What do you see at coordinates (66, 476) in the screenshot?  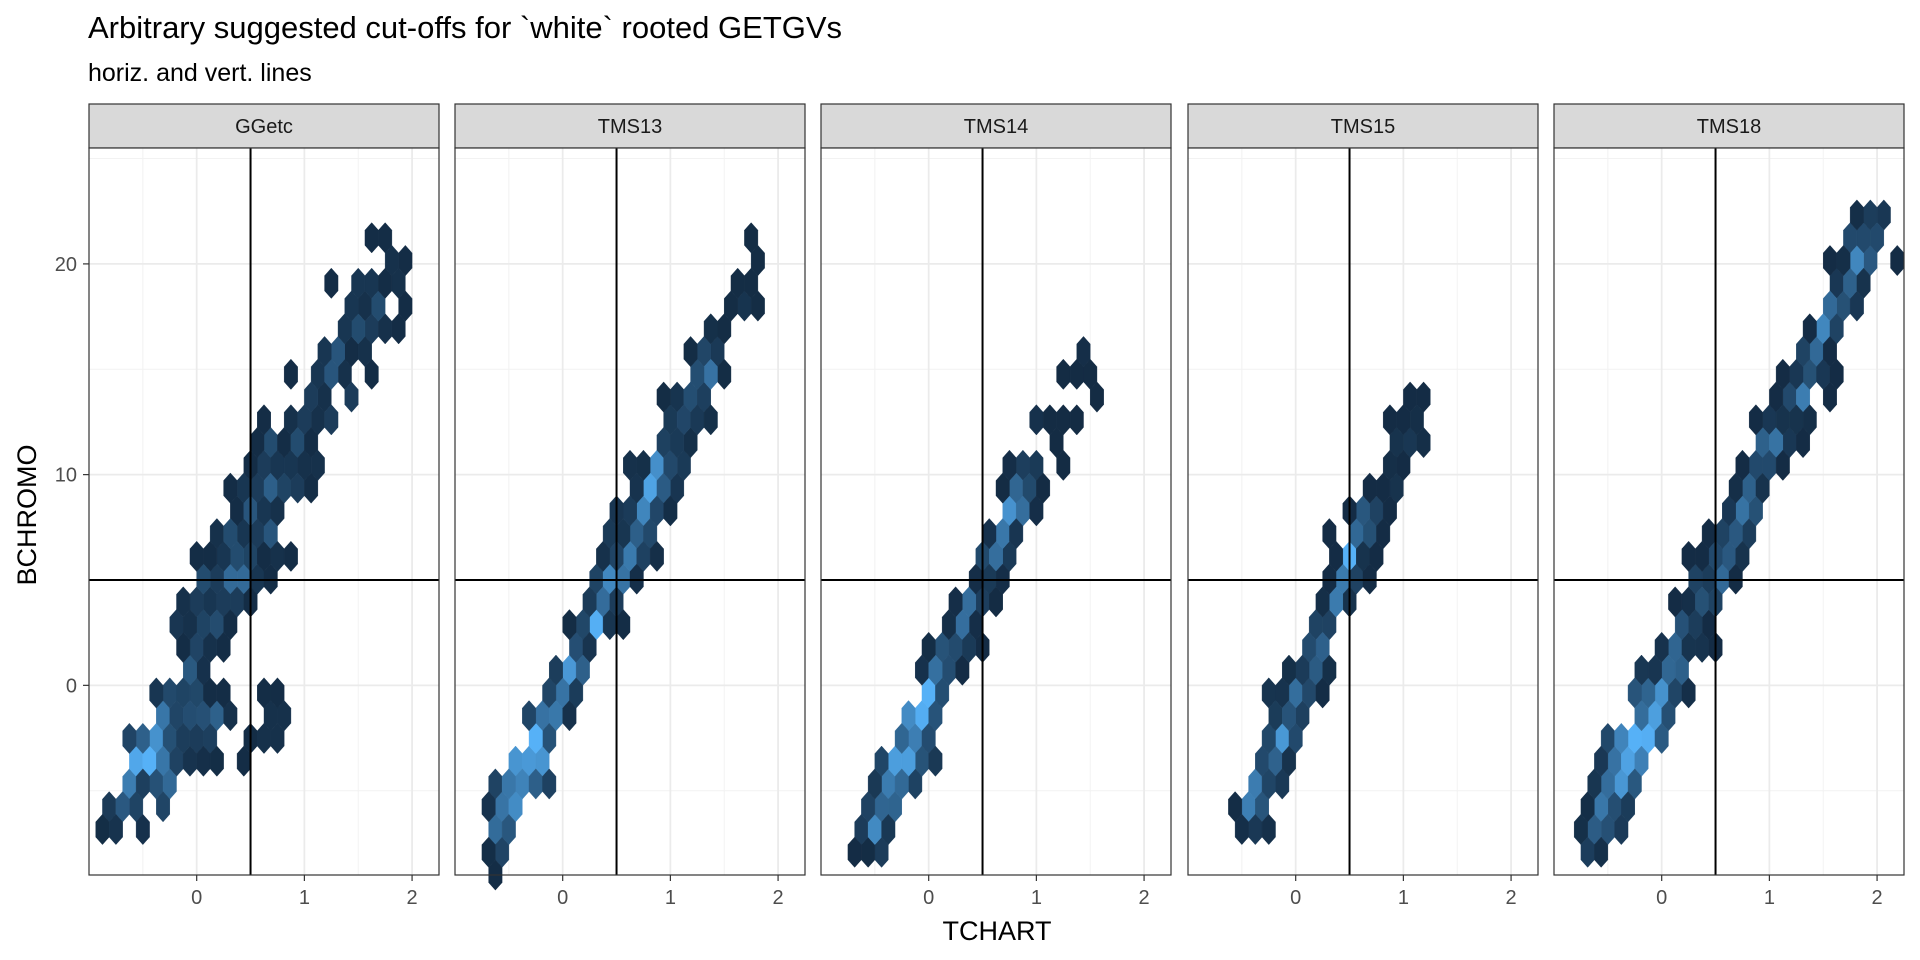 I see `y-tick-label: 10` at bounding box center [66, 476].